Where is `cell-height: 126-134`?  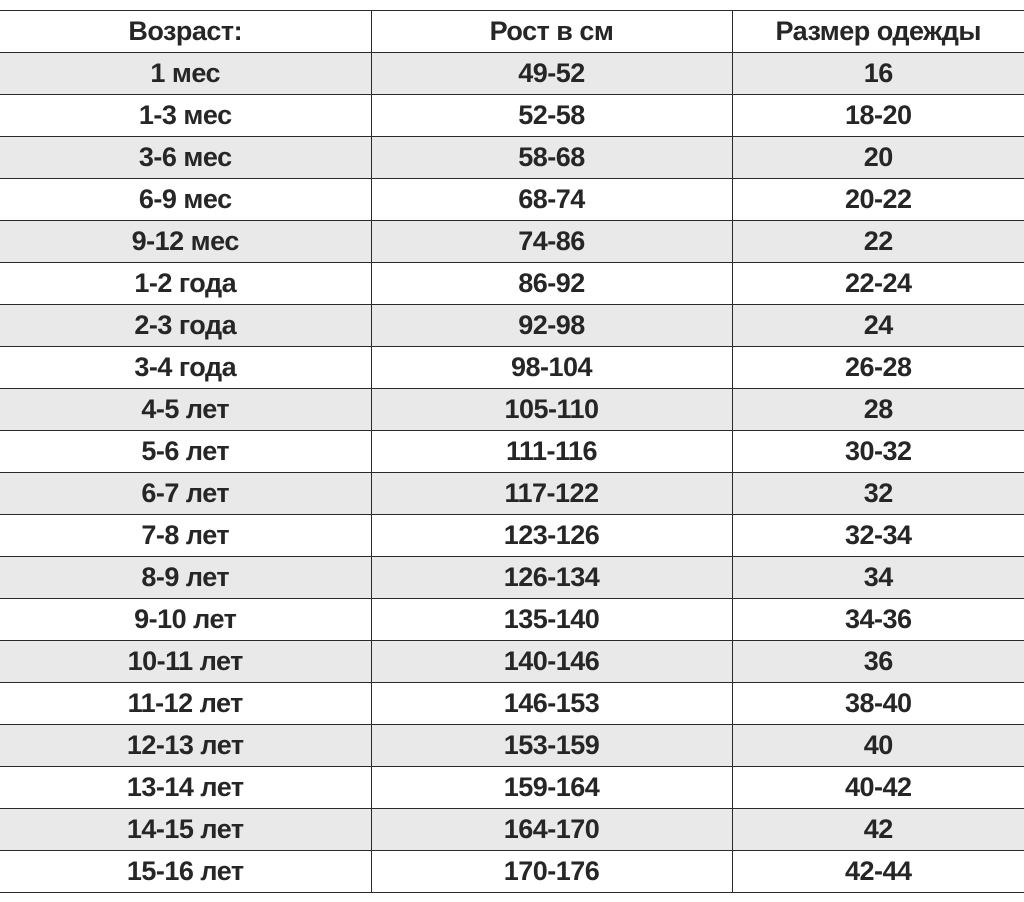 cell-height: 126-134 is located at coordinates (551, 577).